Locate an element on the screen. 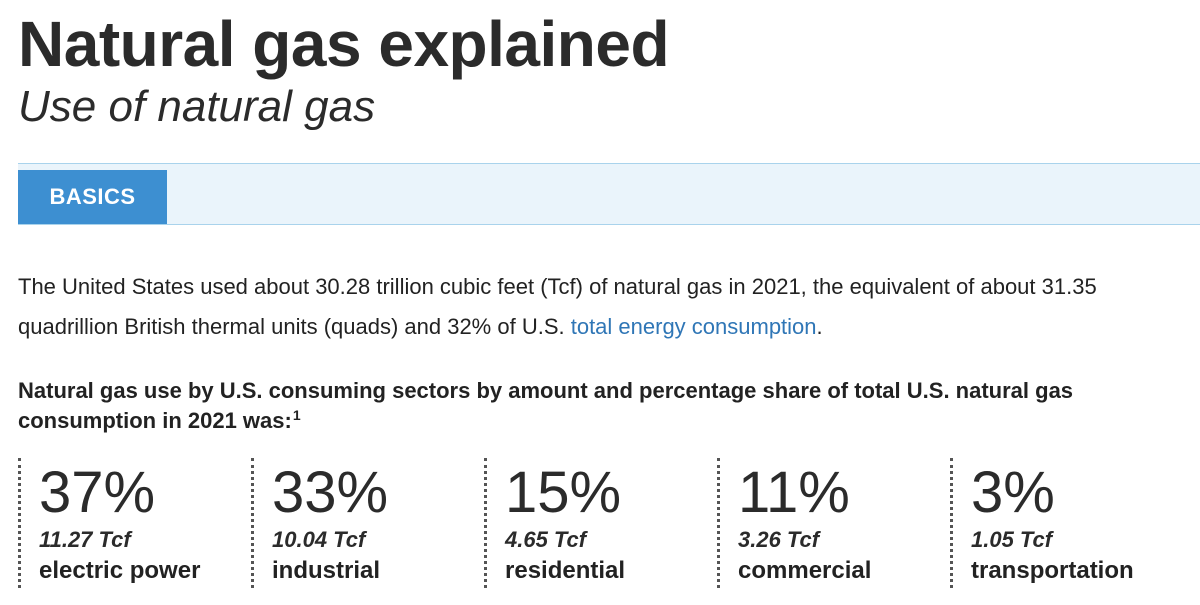 The width and height of the screenshot is (1200, 605). sector-name: residential is located at coordinates (565, 570).